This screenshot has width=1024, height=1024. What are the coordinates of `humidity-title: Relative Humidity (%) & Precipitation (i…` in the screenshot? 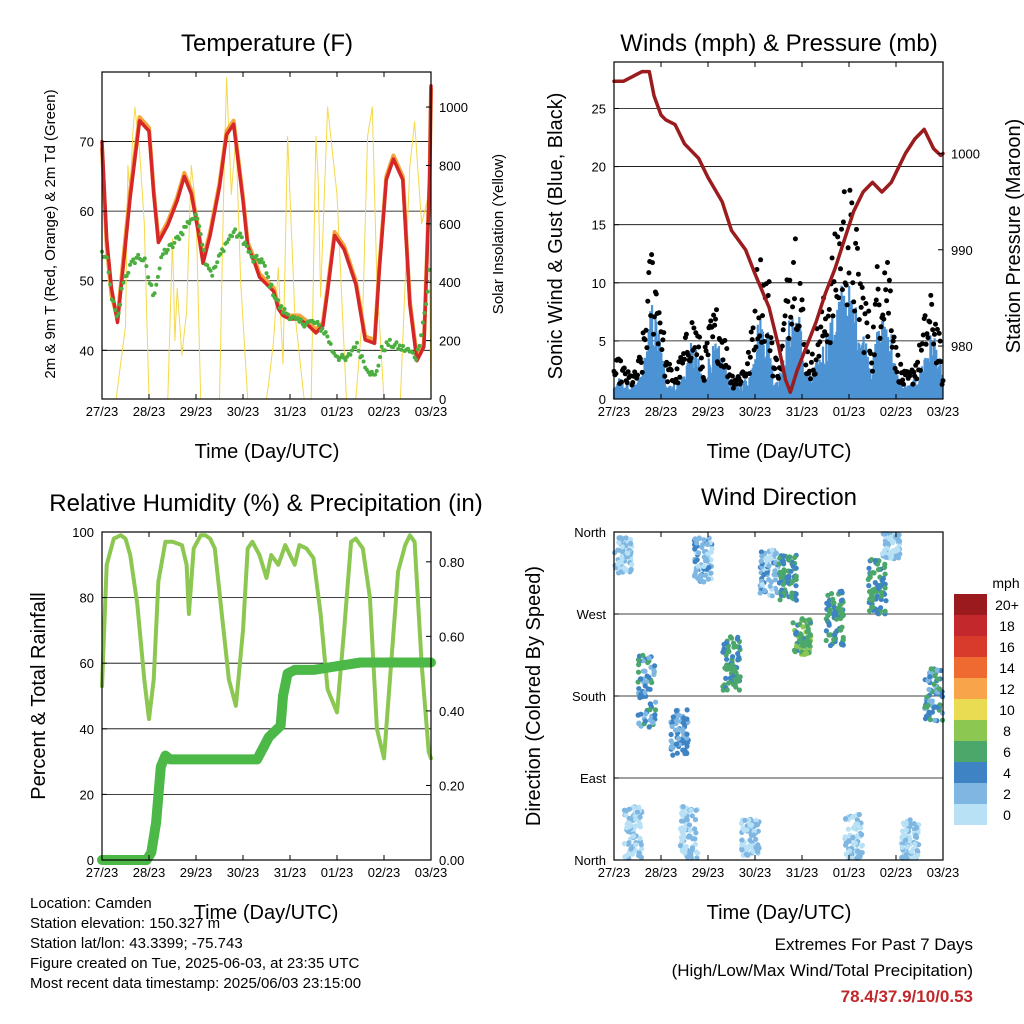 It's located at (265, 503).